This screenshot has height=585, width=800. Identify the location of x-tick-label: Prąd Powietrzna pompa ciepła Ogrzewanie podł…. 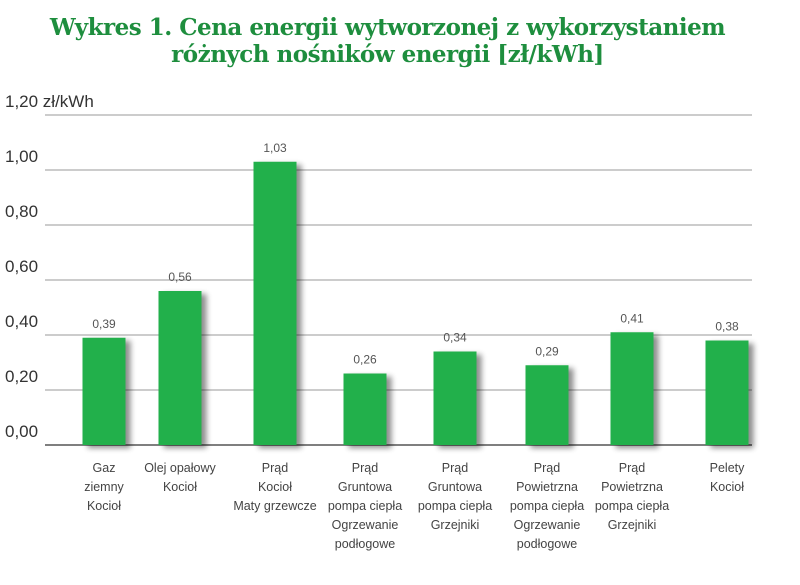
(547, 506).